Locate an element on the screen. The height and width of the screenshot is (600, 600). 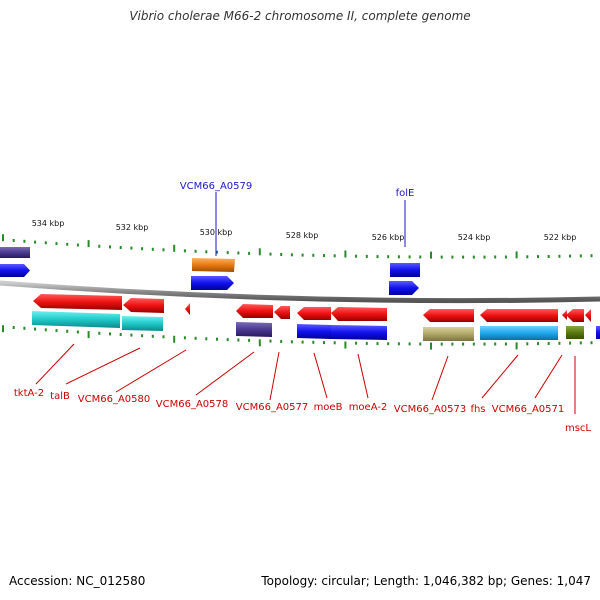
gene-label-fhs: fhs is located at coordinates (477, 409).